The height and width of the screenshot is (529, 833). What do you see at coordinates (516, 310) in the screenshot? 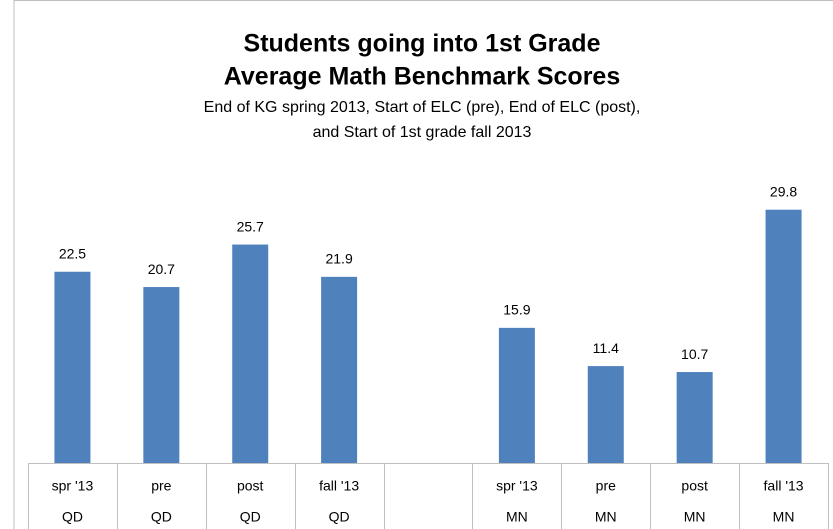
I see `value-label: 15.9` at bounding box center [516, 310].